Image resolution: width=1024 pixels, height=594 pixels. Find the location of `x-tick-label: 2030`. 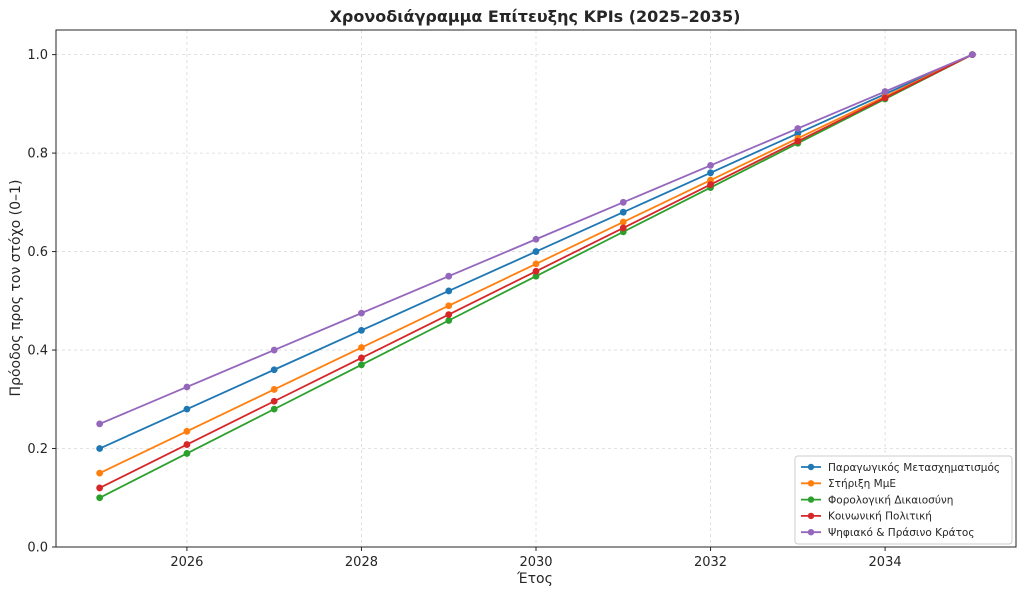

x-tick-label: 2030 is located at coordinates (535, 562).